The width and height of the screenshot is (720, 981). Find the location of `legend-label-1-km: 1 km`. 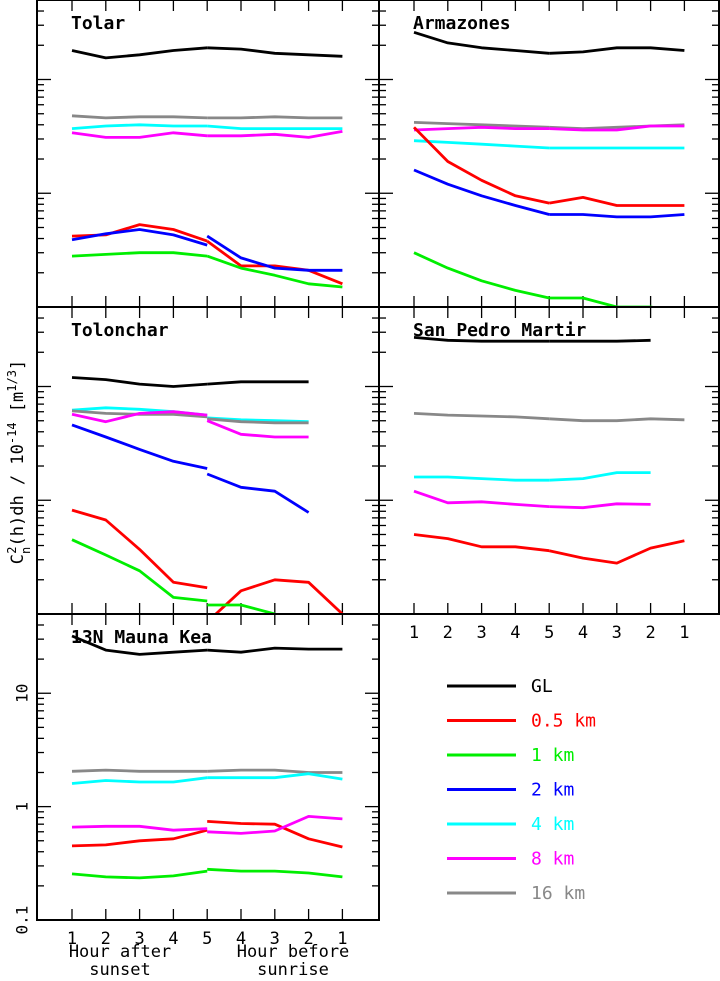

legend-label-1-km: 1 km is located at coordinates (552, 755).